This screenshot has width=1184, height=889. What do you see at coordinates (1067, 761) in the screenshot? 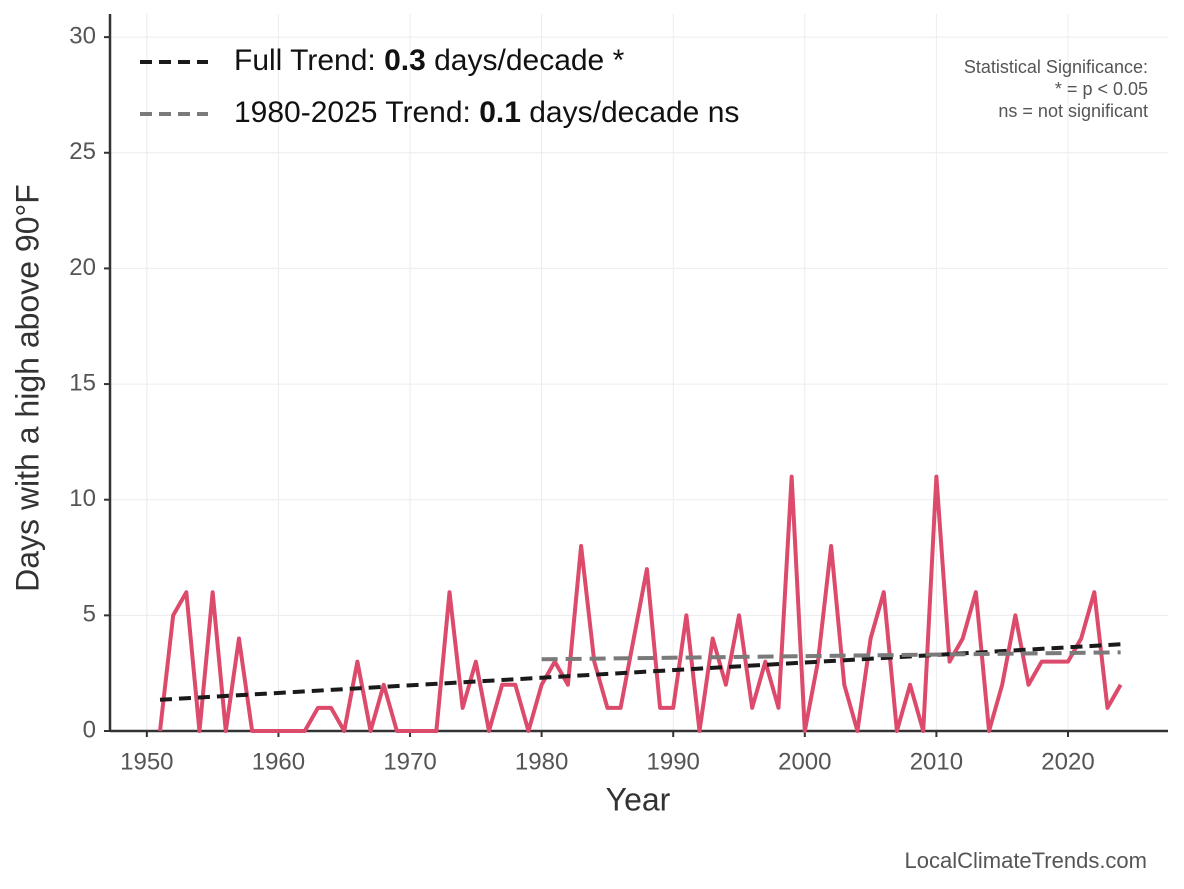
I see `x-tick-label: 2020` at bounding box center [1067, 761].